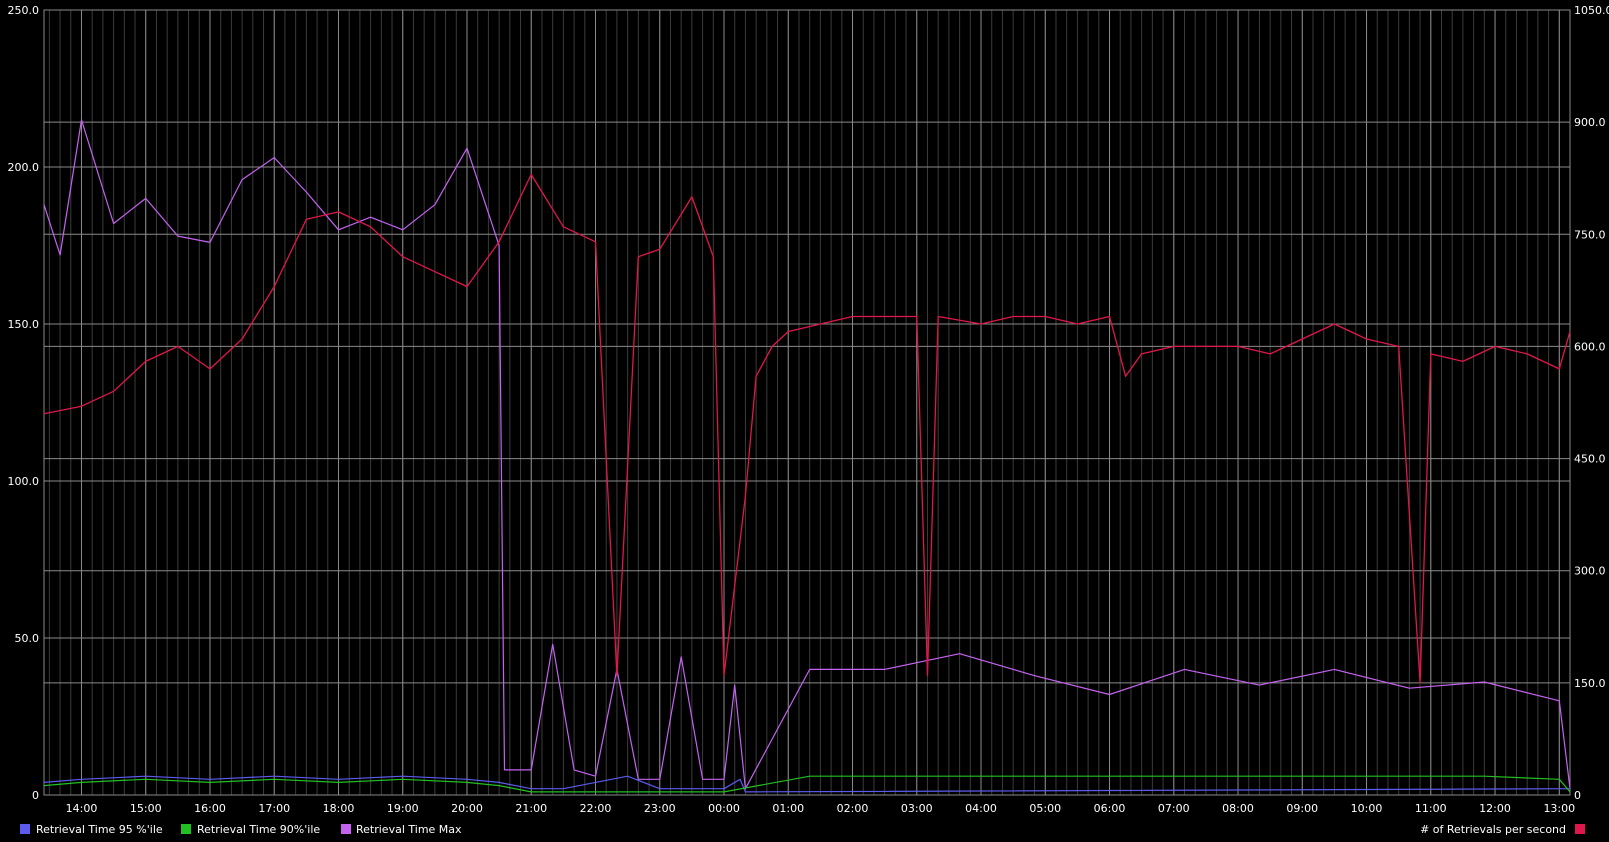 The image size is (1609, 842). Describe the element at coordinates (1590, 234) in the screenshot. I see `y-right-tick-label: 750.0` at that location.